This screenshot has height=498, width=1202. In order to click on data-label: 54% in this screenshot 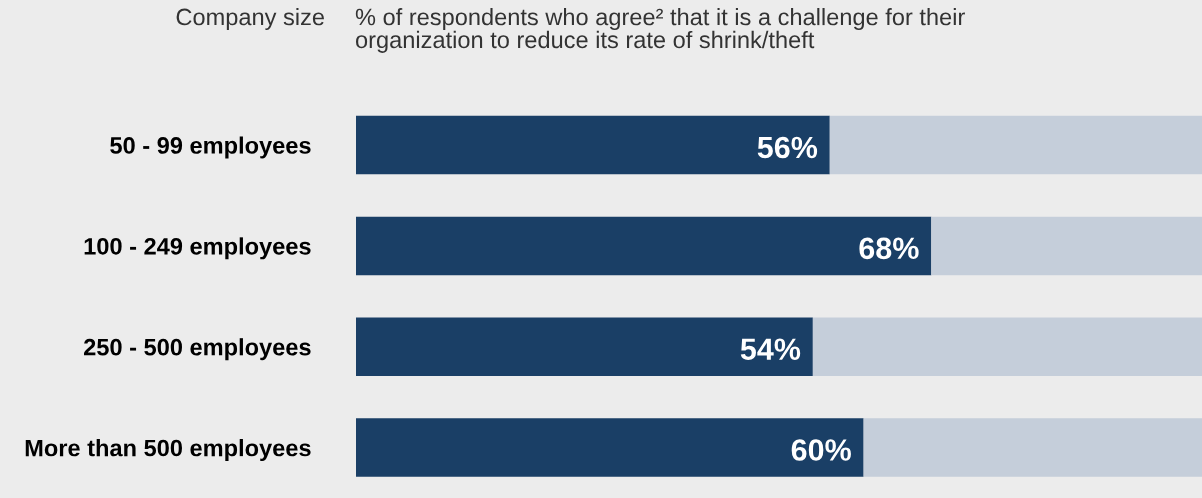, I will do `click(770, 349)`.